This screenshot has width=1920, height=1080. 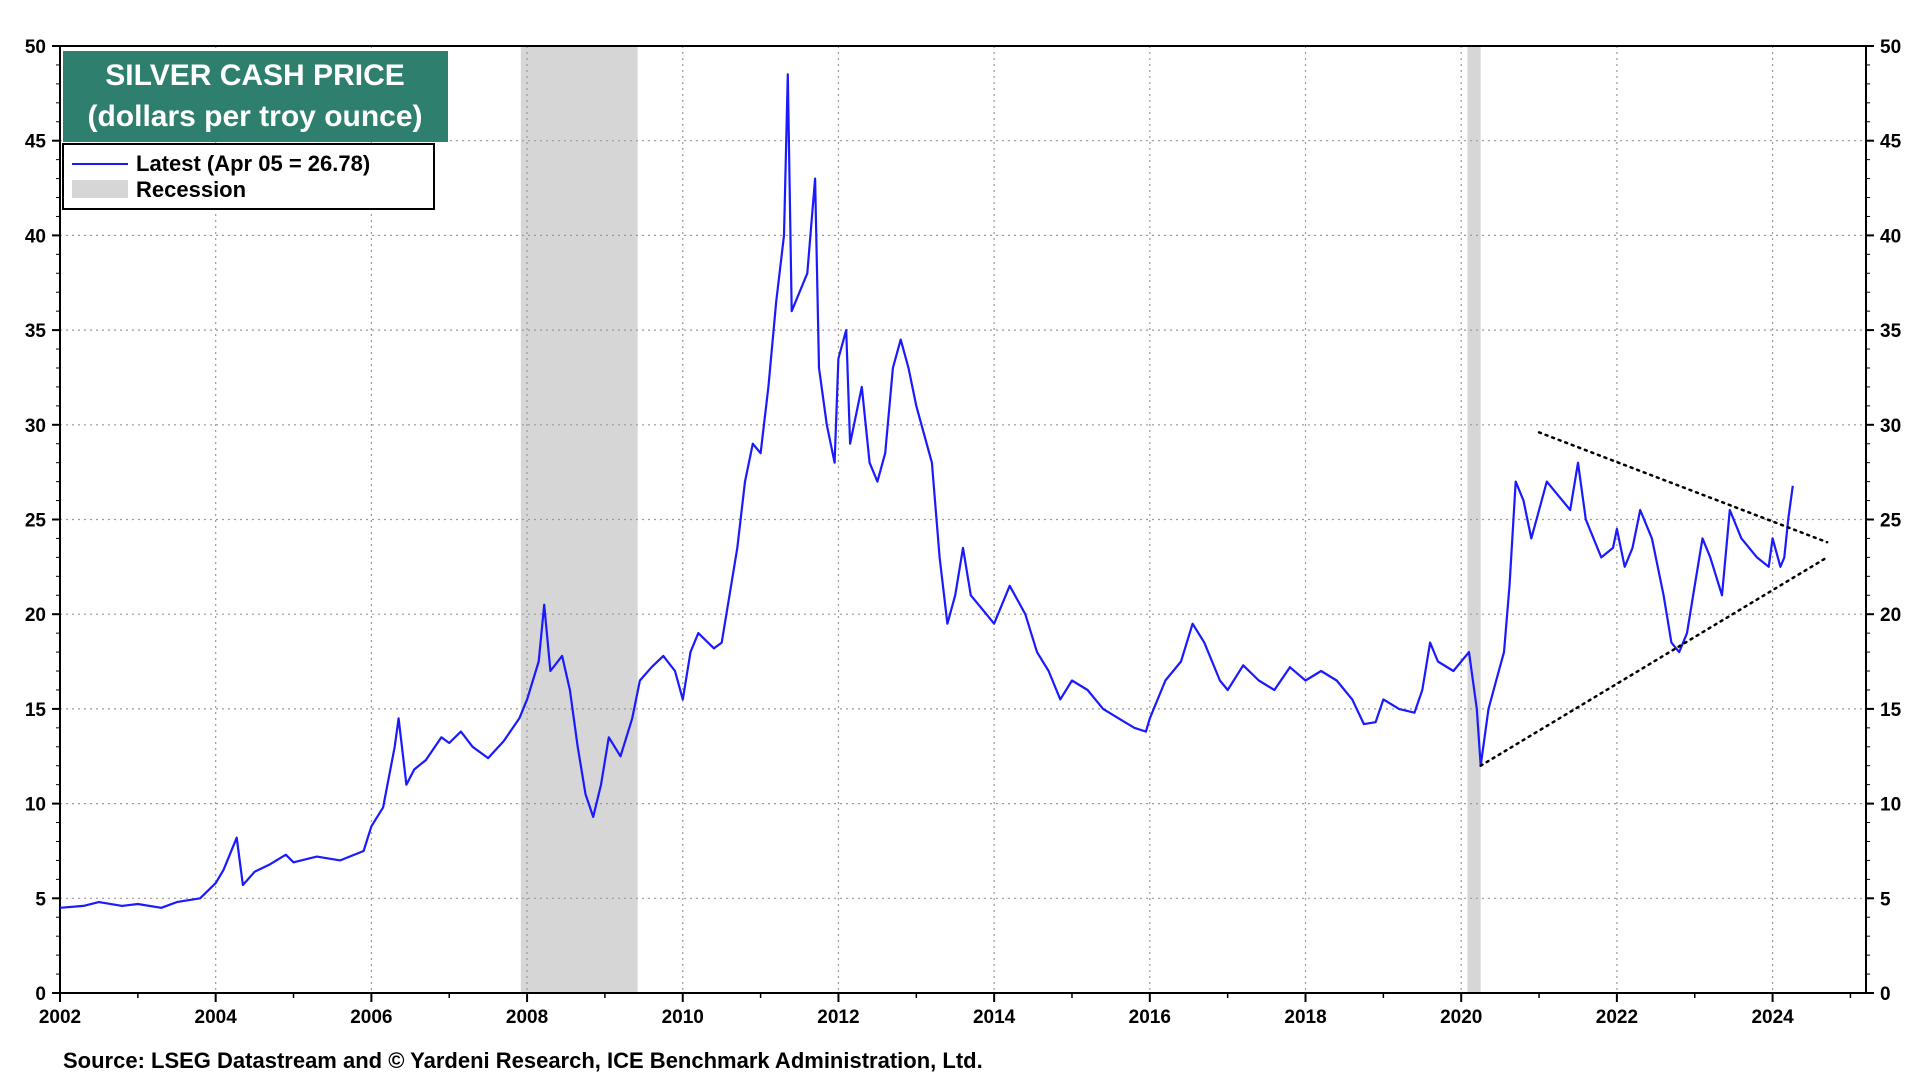 I want to click on y-tick-label-right: 15, so click(x=1891, y=710).